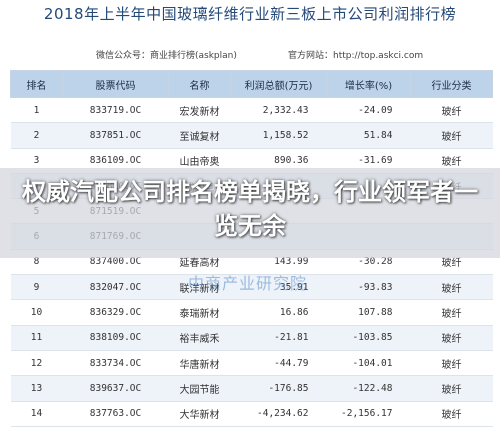 The height and width of the screenshot is (427, 500). Describe the element at coordinates (250, 14) in the screenshot. I see `page-title: 2018年上半年中国玻璃纤维行业新三板上市公司利润排行榜` at that location.